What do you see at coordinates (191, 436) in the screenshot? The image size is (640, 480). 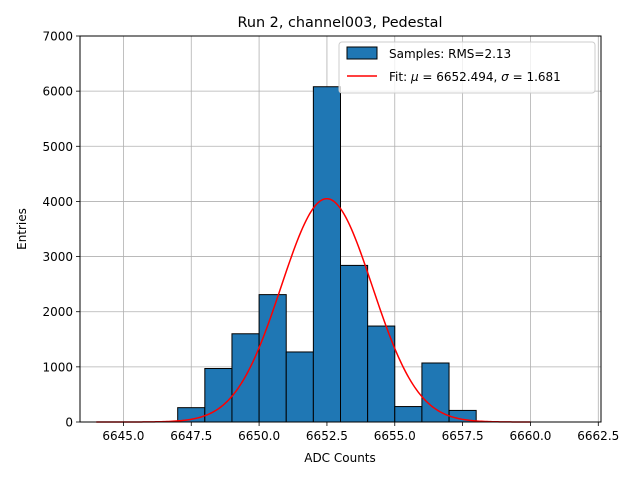 I see `x-tick-label: 6647.5` at bounding box center [191, 436].